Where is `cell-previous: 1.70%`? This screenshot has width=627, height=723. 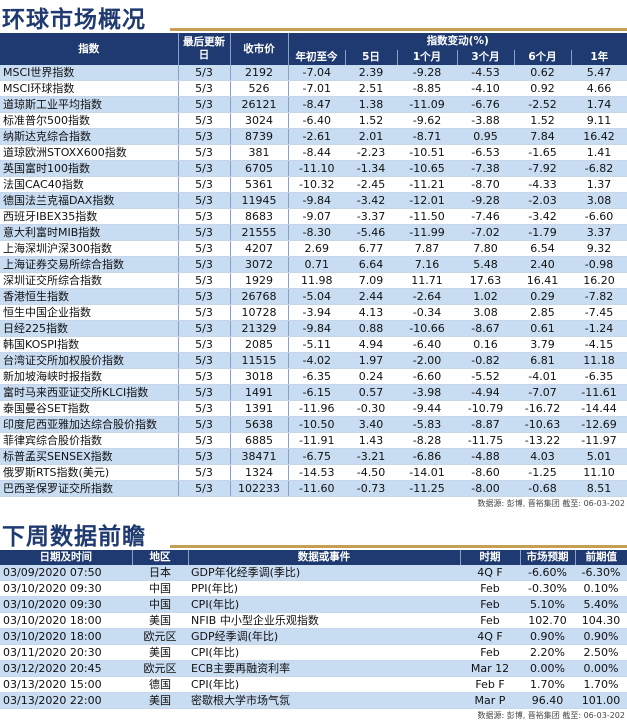
cell-previous: 1.70% is located at coordinates (601, 684).